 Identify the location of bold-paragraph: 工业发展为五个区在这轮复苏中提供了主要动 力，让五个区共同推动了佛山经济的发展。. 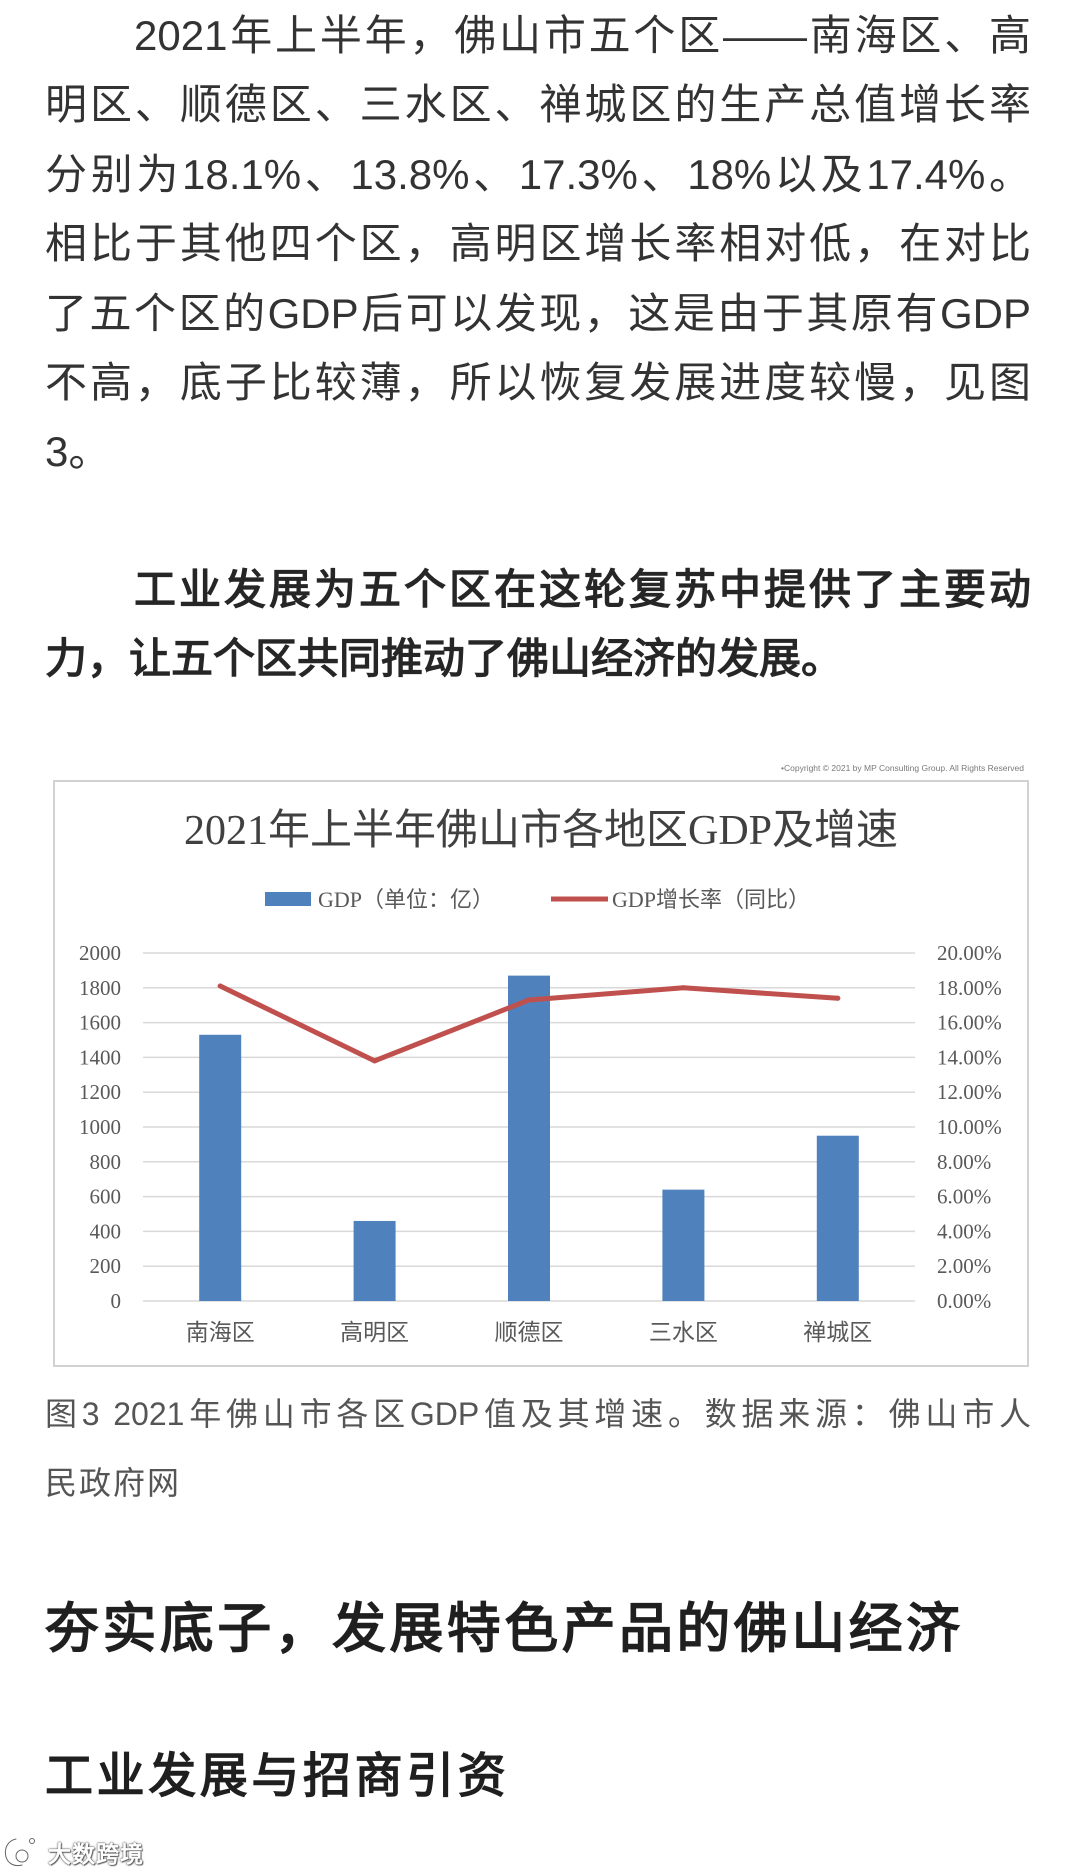
(538, 624).